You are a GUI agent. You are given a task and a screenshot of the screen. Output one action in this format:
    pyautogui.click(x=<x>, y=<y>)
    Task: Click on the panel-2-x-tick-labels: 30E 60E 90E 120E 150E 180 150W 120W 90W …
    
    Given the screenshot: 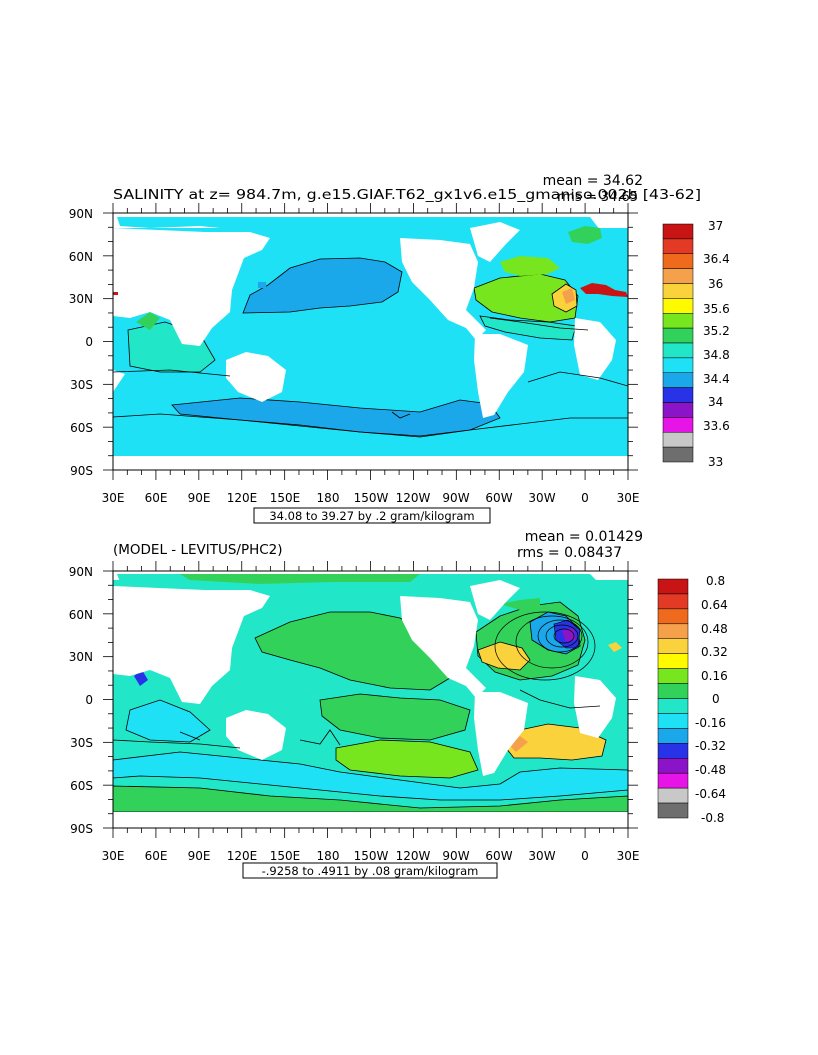 What is the action you would take?
    pyautogui.click(x=371, y=856)
    